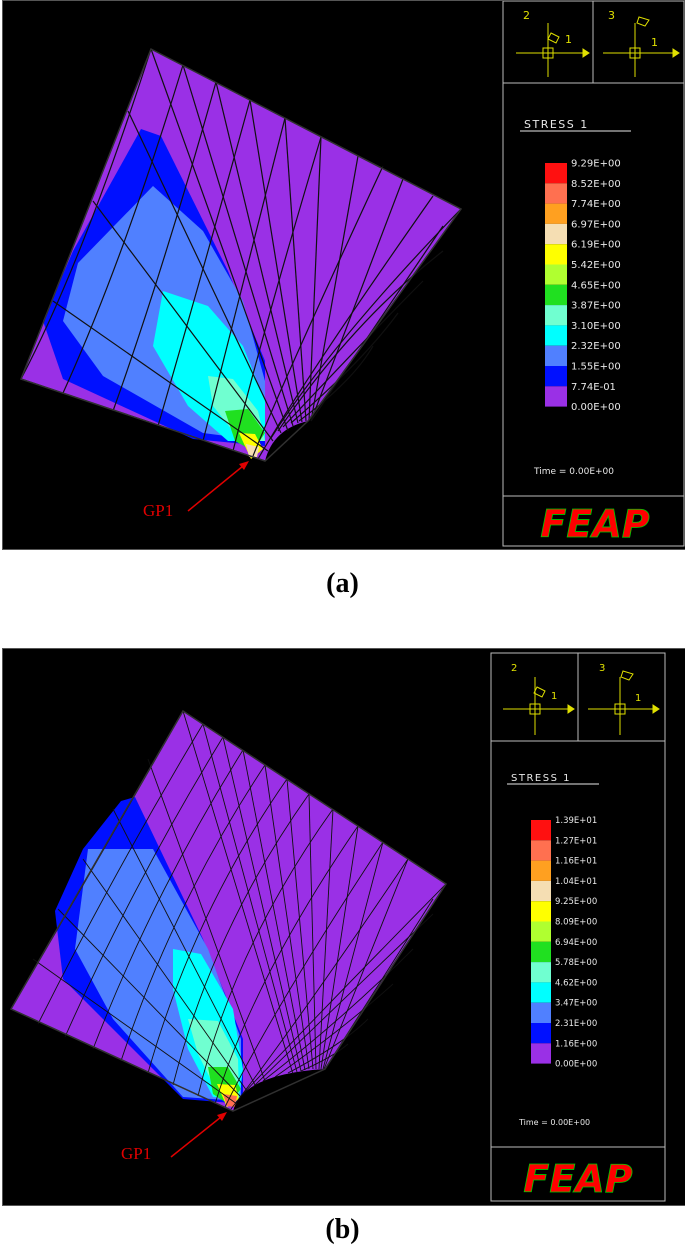 This screenshot has width=685, height=1253. Describe the element at coordinates (576, 821) in the screenshot. I see `legend-value-label: 1.39E+01` at that location.